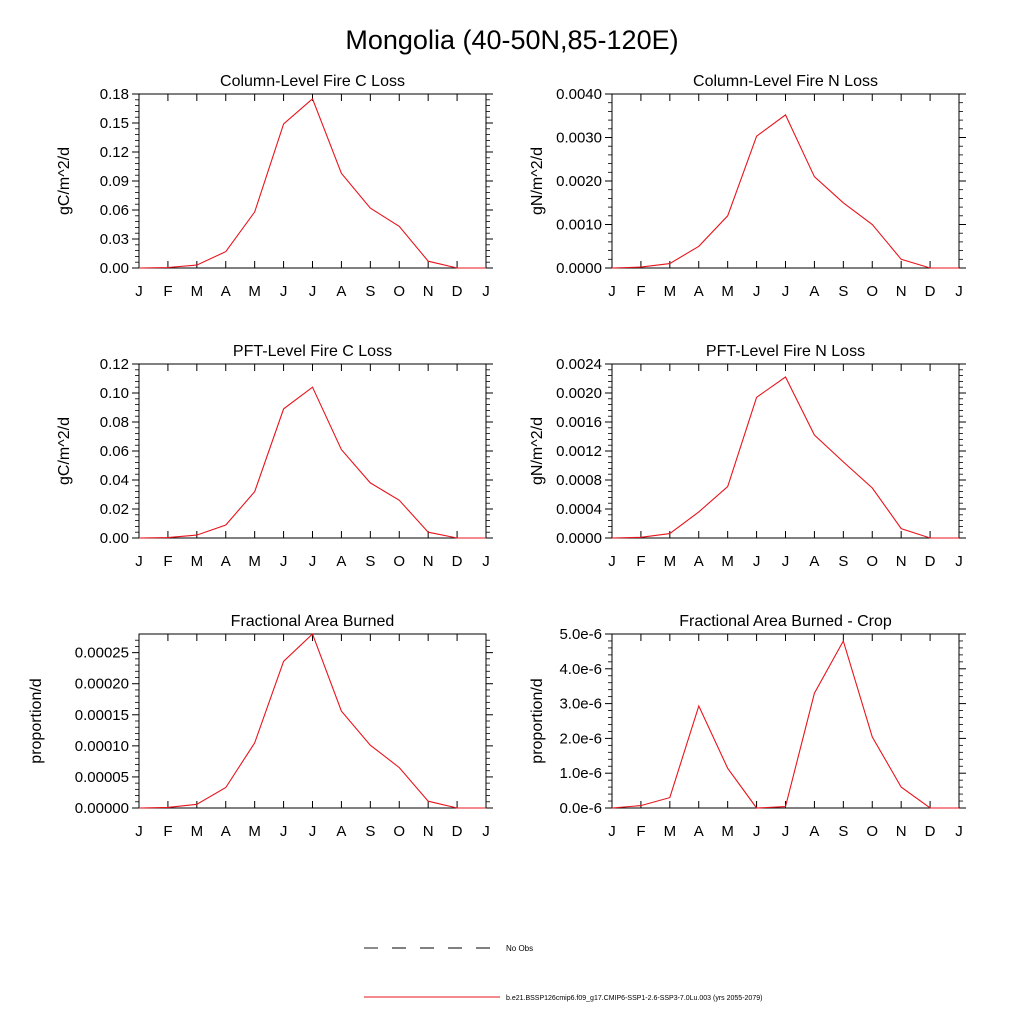  I want to click on y-tick-label: 0.10, so click(114, 393).